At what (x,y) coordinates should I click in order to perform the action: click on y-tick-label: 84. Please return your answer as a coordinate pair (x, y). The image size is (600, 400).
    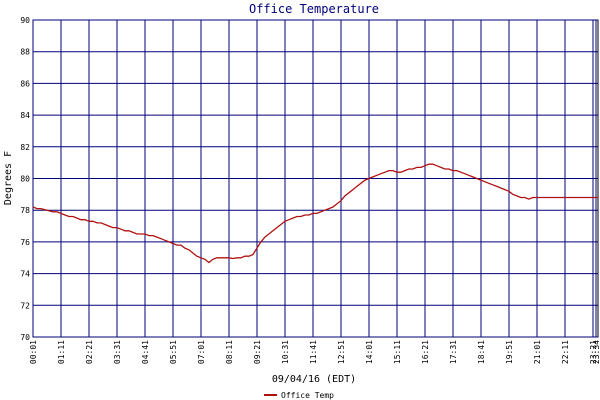
    Looking at the image, I should click on (25, 115).